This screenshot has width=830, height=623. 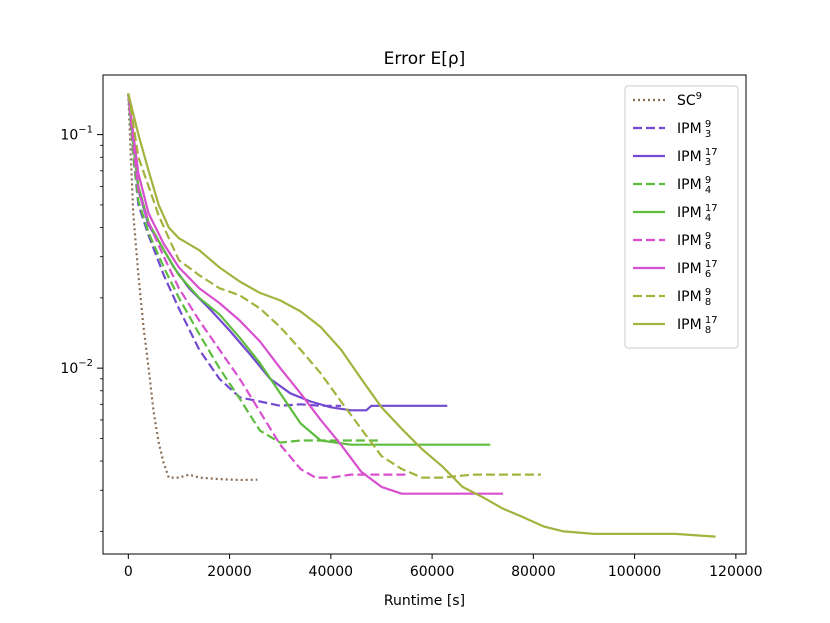 I want to click on chart-title: Error E[ρ], so click(x=425, y=59).